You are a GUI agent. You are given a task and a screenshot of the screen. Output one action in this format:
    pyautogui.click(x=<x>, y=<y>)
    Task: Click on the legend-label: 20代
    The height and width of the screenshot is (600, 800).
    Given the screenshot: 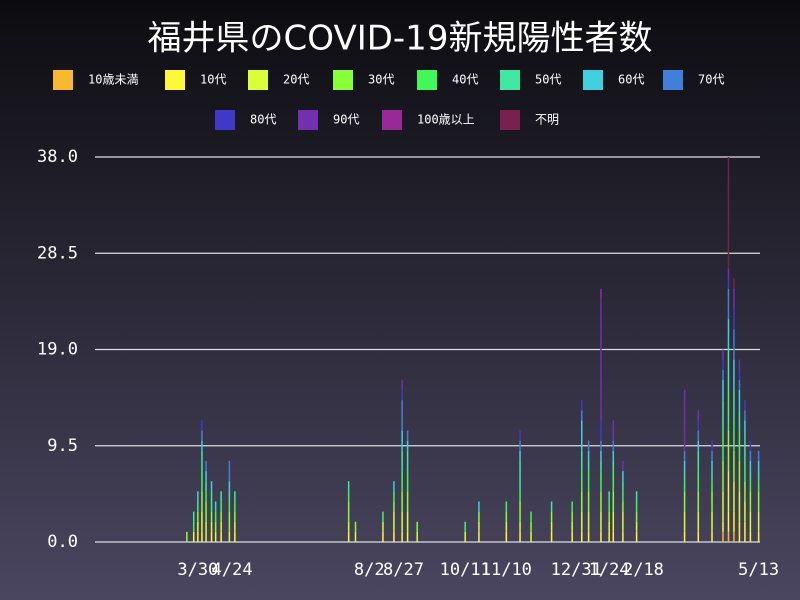 What is the action you would take?
    pyautogui.click(x=296, y=80)
    